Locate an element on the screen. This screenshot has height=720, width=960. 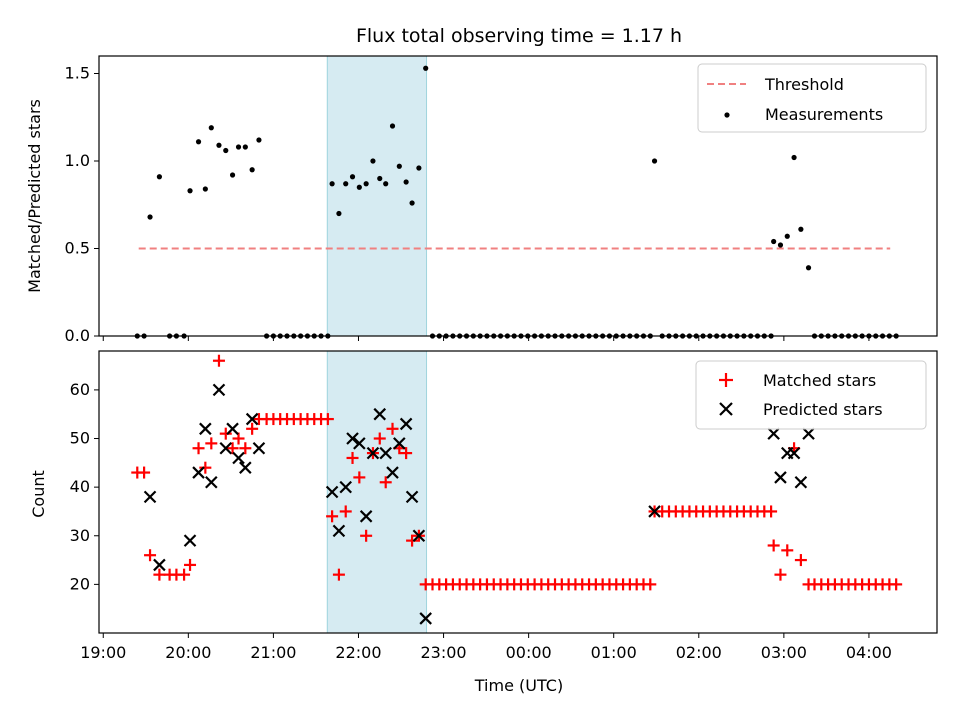
bottom-y-tick-label: 20 is located at coordinates (80, 583).